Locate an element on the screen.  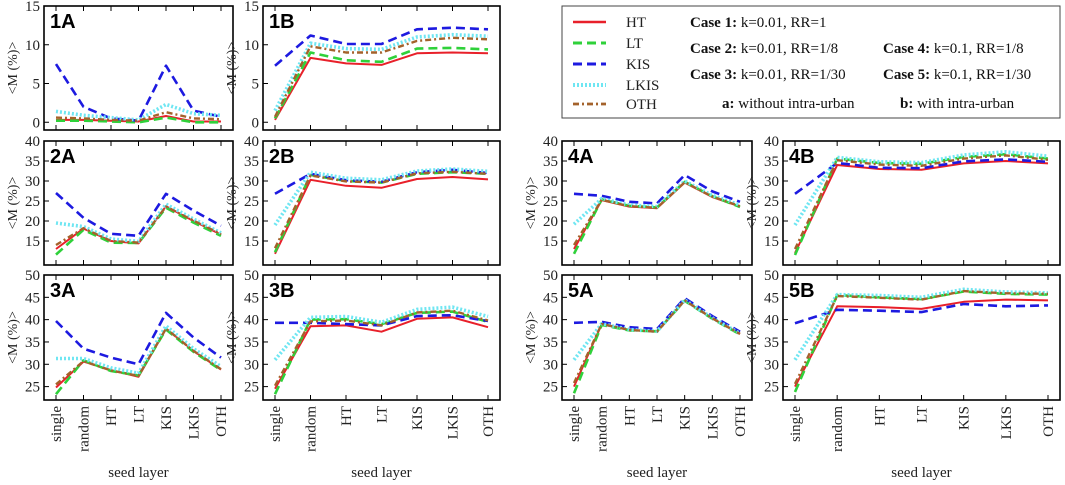
case-params: without intra-urban is located at coordinates (796, 104).